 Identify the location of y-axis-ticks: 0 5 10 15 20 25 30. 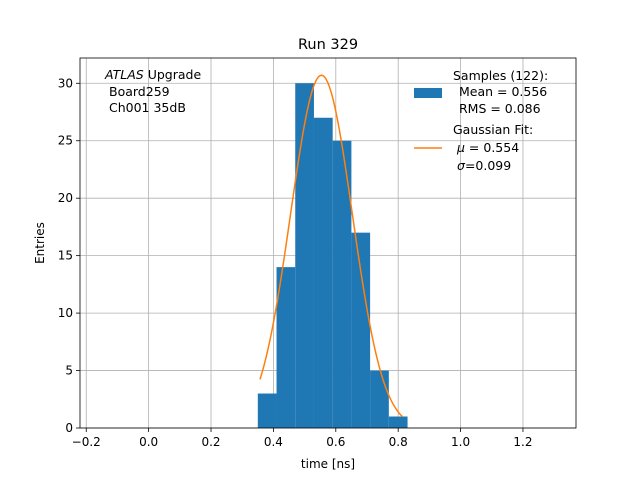
(69, 255).